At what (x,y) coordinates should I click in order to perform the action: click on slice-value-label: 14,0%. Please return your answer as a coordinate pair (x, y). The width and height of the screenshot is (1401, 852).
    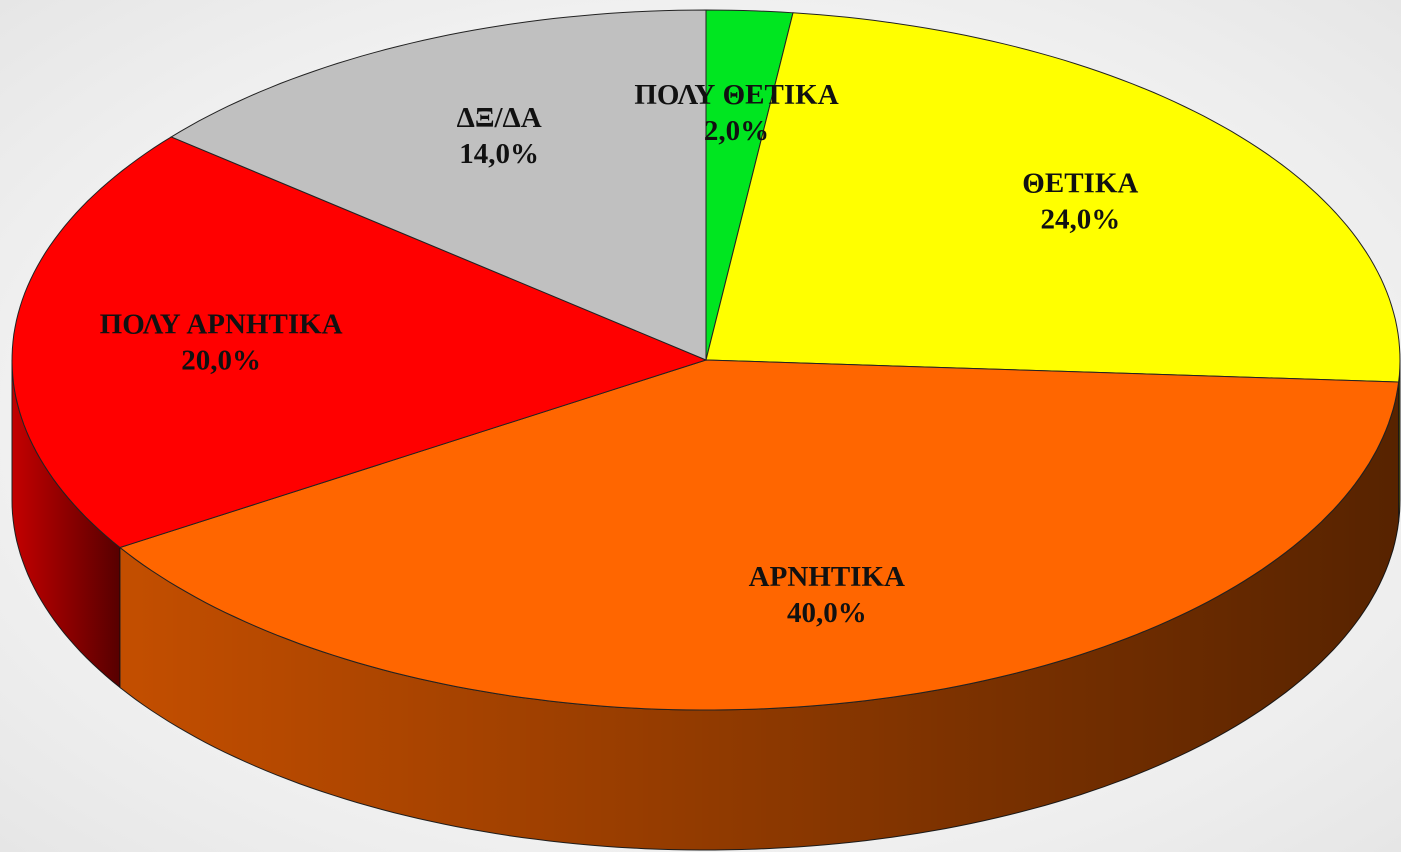
    Looking at the image, I should click on (499, 154).